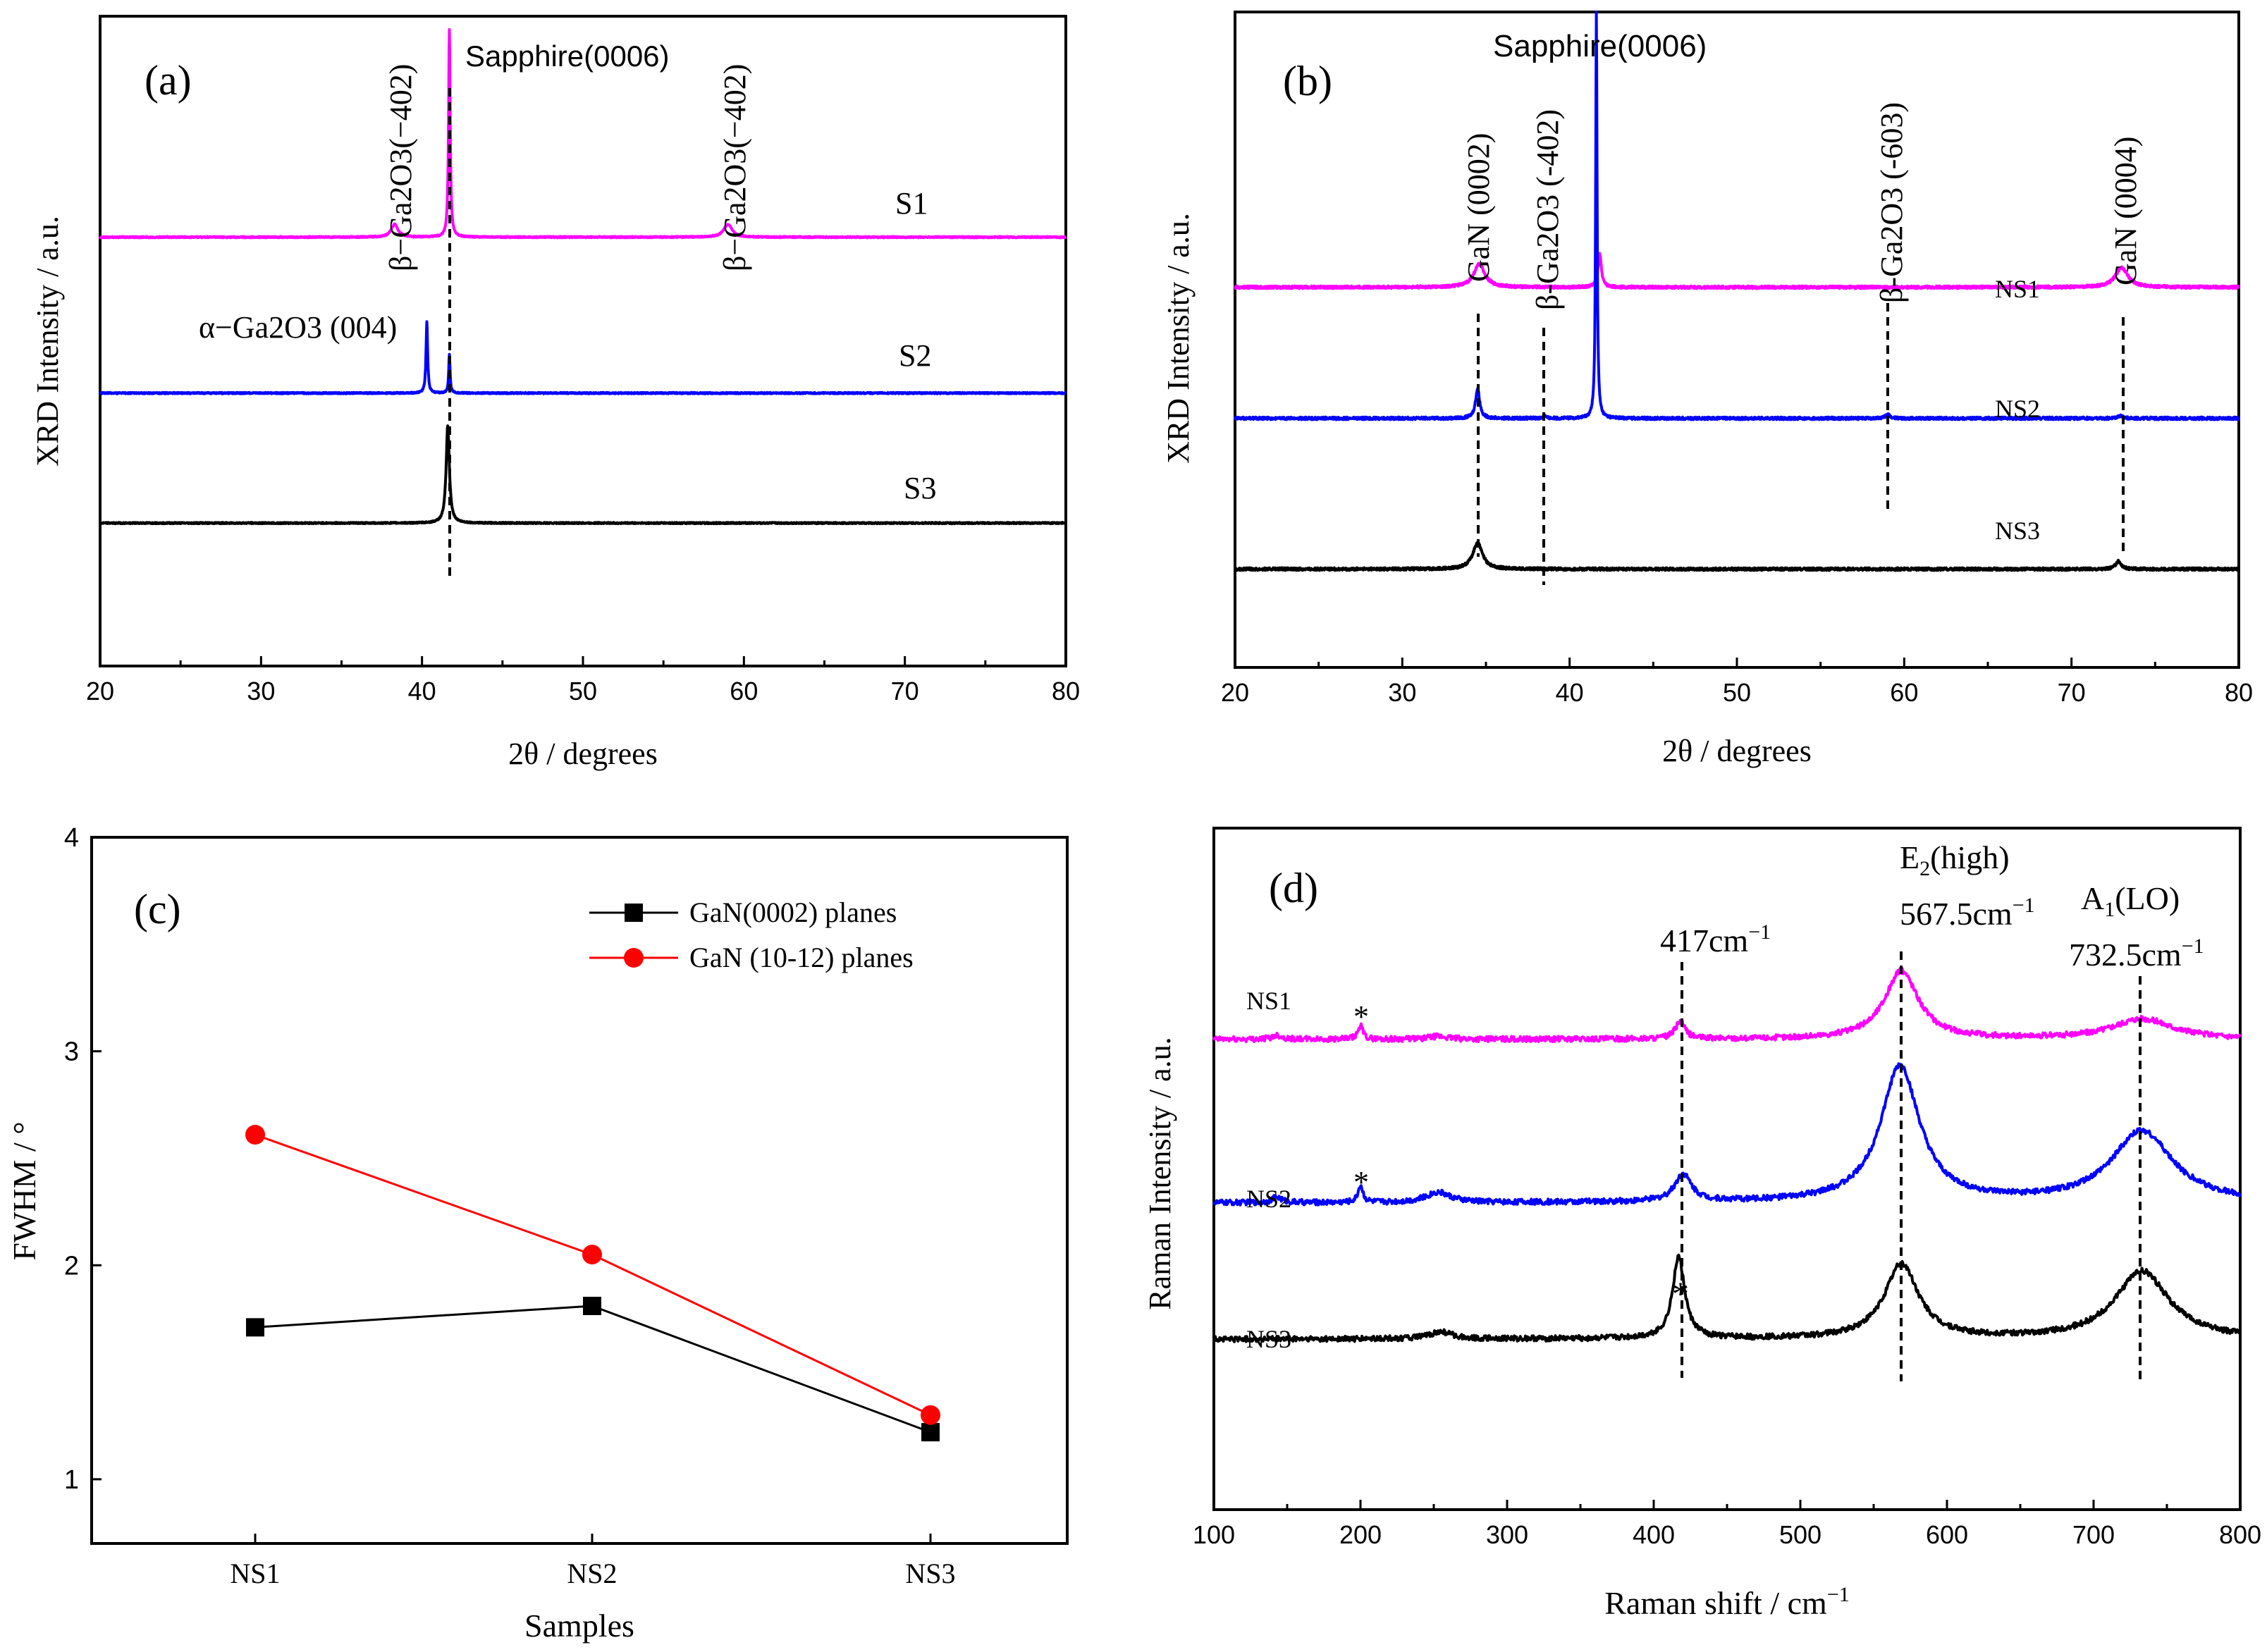 The width and height of the screenshot is (2267, 1652). What do you see at coordinates (1402, 692) in the screenshot?
I see `x-tick-label-b: 30` at bounding box center [1402, 692].